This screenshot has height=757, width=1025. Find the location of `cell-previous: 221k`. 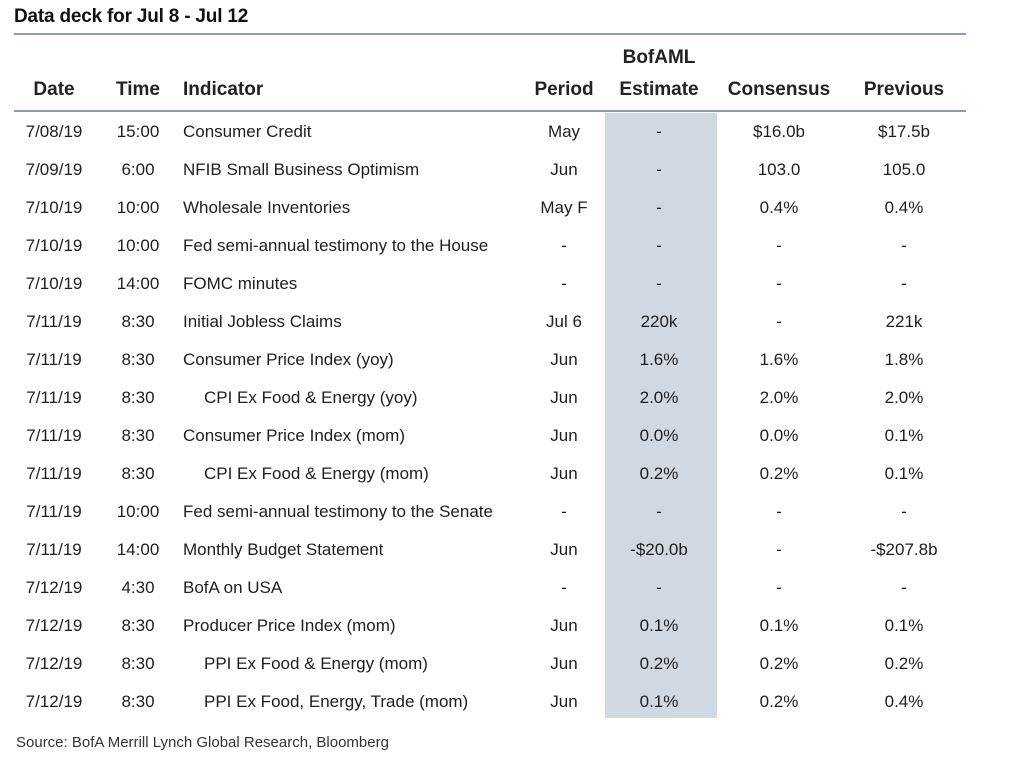

cell-previous: 221k is located at coordinates (904, 321).